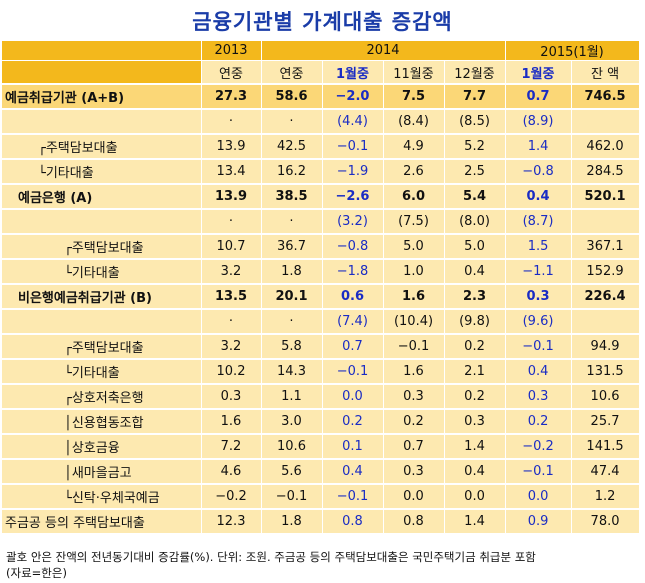 Image resolution: width=645 pixels, height=583 pixels. I want to click on table-cell: 13.4, so click(231, 172).